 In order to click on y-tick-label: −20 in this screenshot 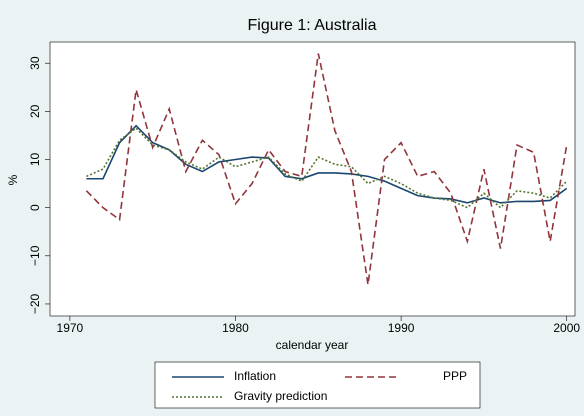, I will do `click(35, 303)`.